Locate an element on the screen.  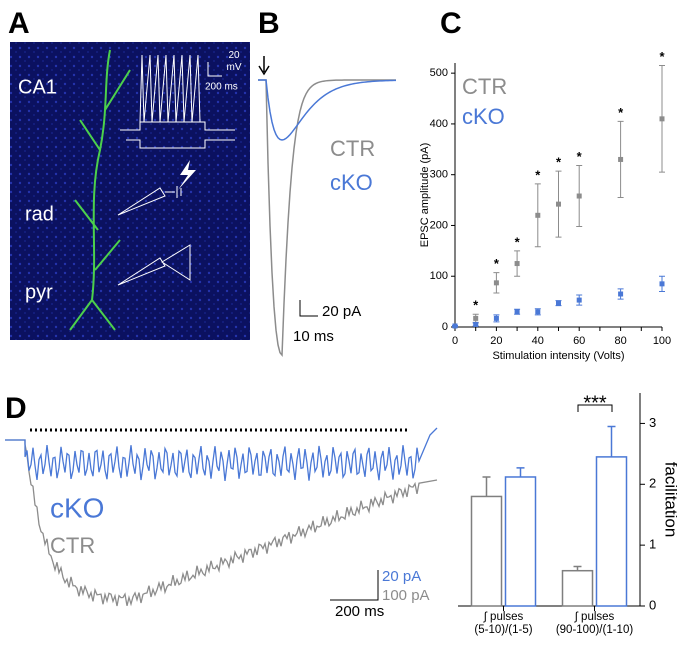
significance-bracket is located at coordinates (595, 408).